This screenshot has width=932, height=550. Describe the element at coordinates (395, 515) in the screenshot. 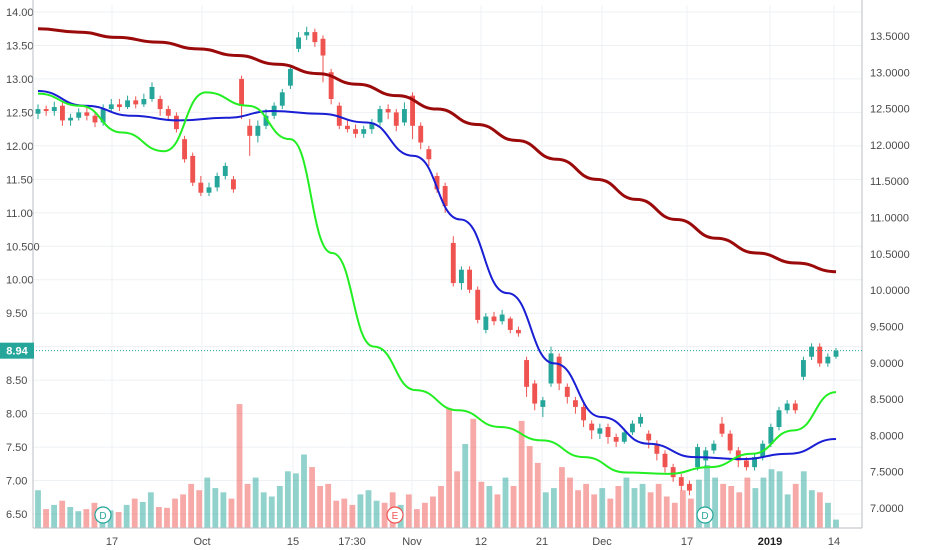

I see `event-badge: E` at that location.